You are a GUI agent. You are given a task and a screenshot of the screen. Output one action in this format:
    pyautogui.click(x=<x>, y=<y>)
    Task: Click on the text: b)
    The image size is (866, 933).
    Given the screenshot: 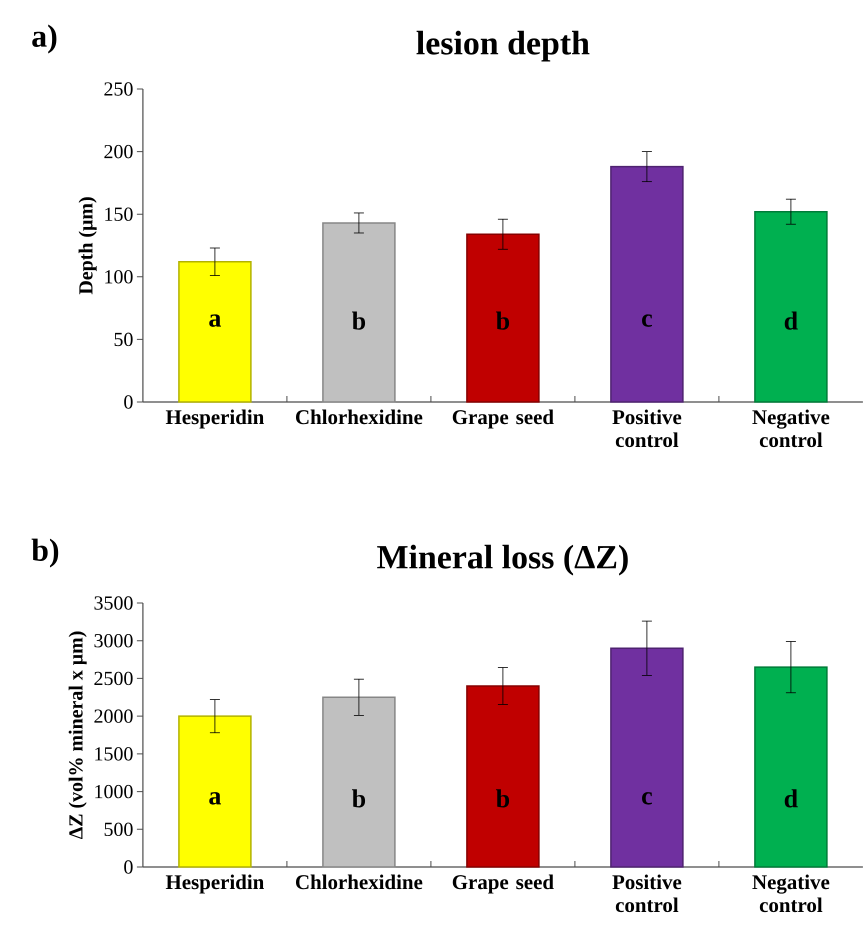 What is the action you would take?
    pyautogui.click(x=45, y=553)
    